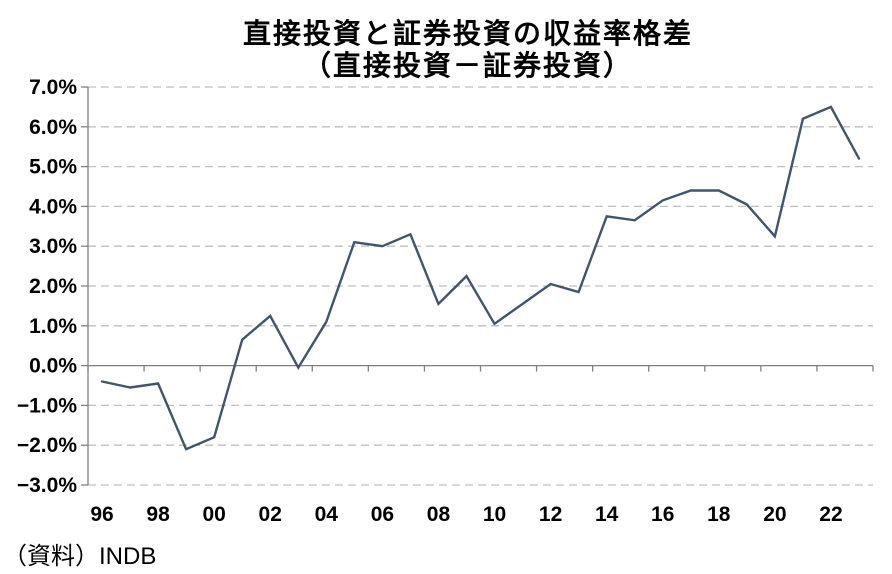  Describe the element at coordinates (101, 514) in the screenshot. I see `x-tick-label: 96` at that location.